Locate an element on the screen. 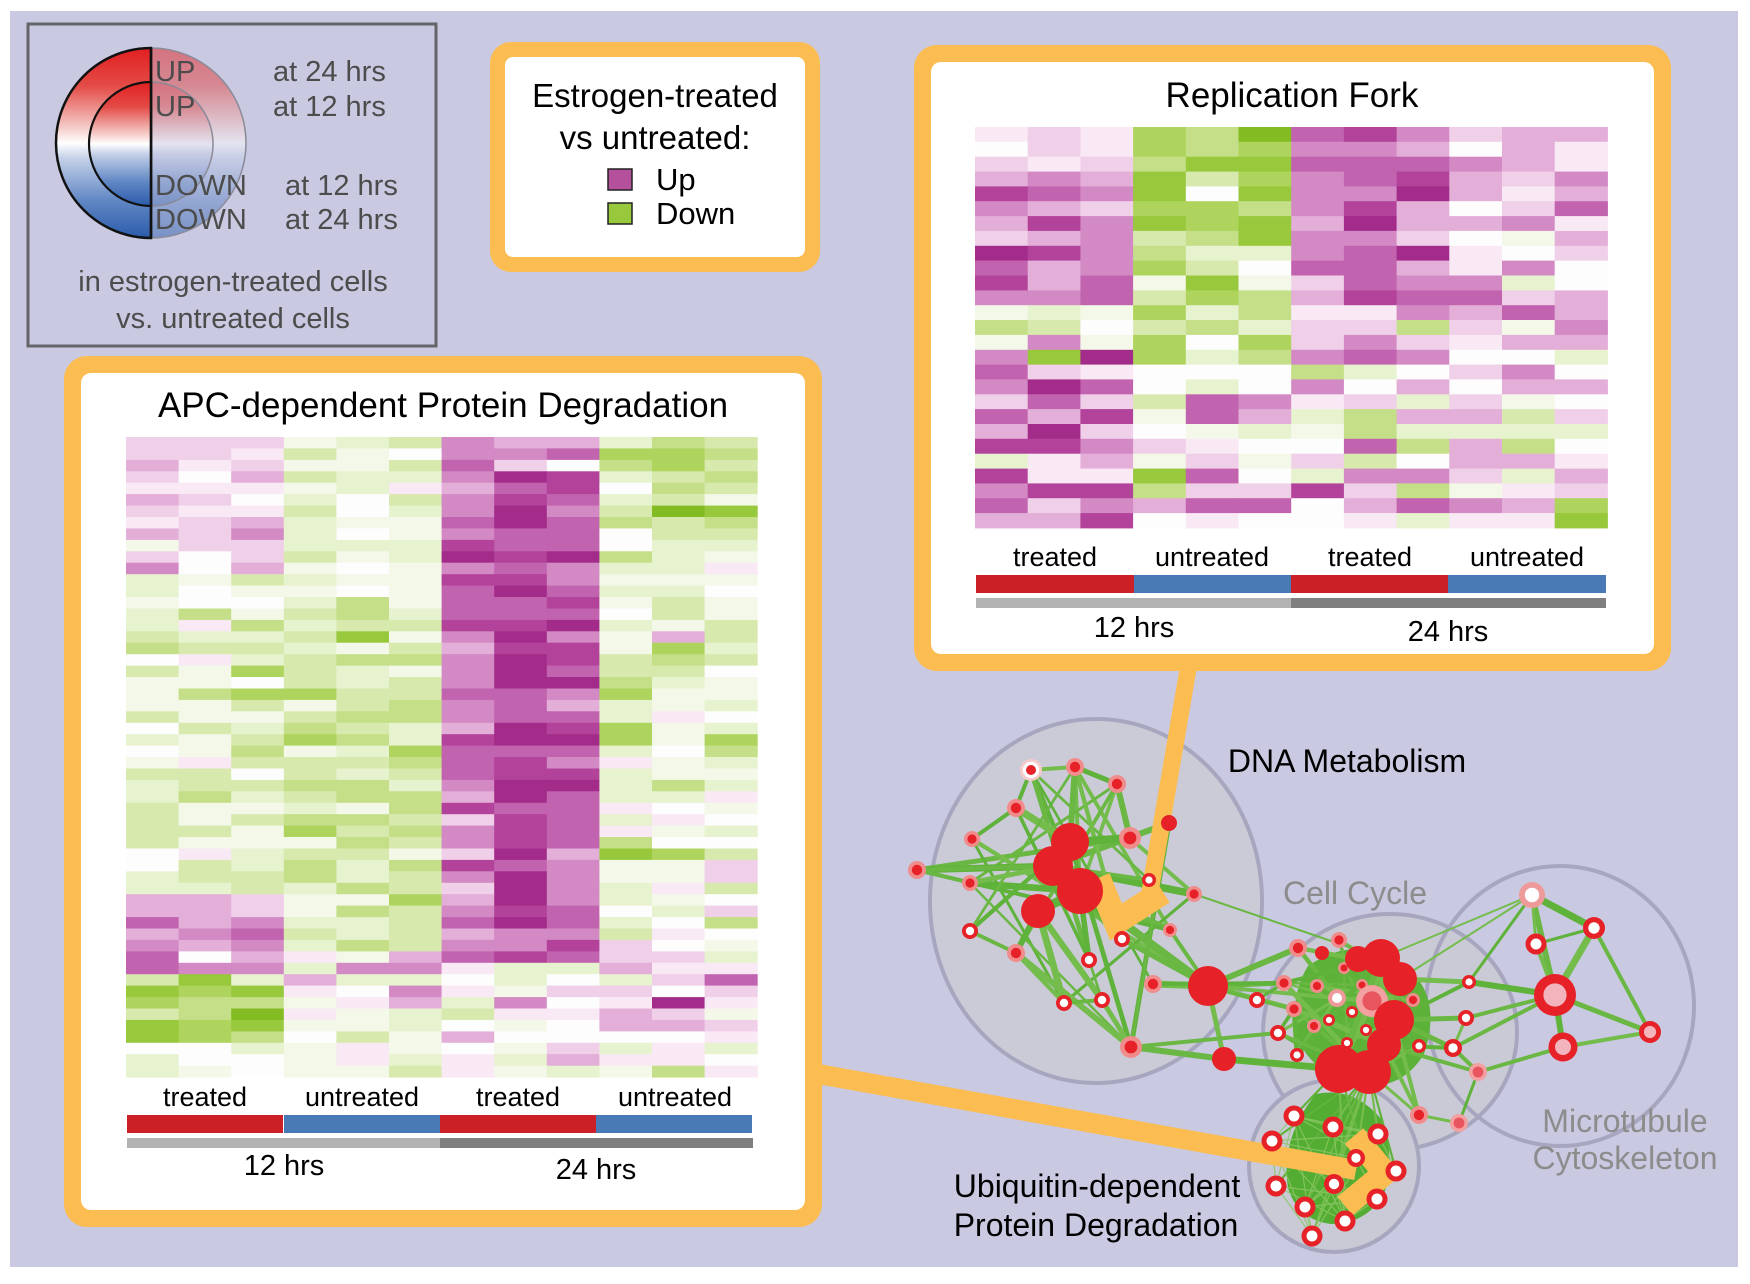 Image resolution: width=1750 pixels, height=1284 pixels. svg-text: Estrogen-treated is located at coordinates (655, 95).